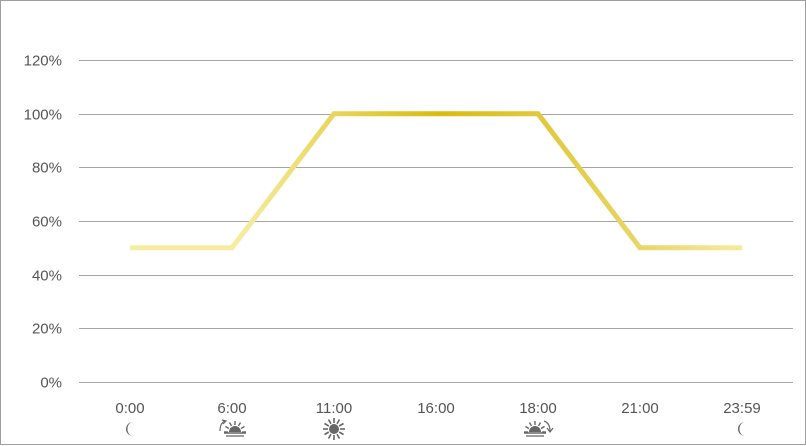  I want to click on x-tick-label: 11:00, so click(334, 408).